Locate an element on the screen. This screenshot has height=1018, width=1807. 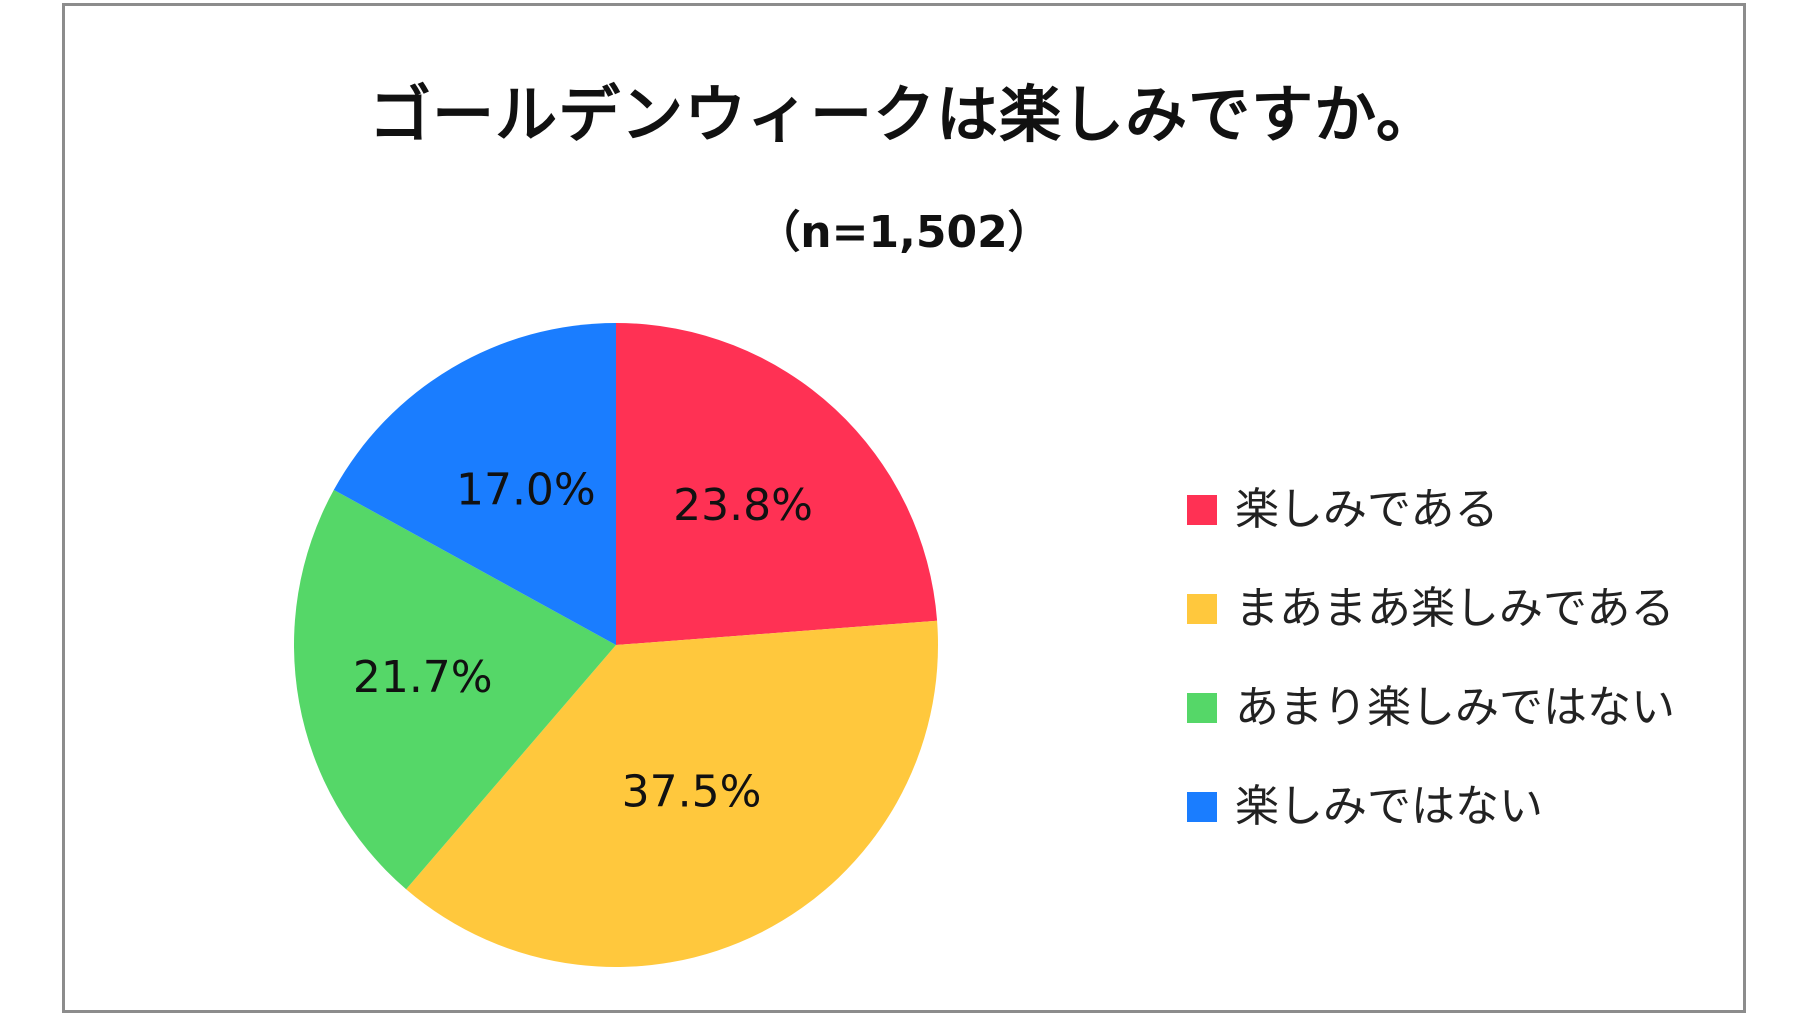
legend-label: まあまあ楽しみである is located at coordinates (1455, 608).